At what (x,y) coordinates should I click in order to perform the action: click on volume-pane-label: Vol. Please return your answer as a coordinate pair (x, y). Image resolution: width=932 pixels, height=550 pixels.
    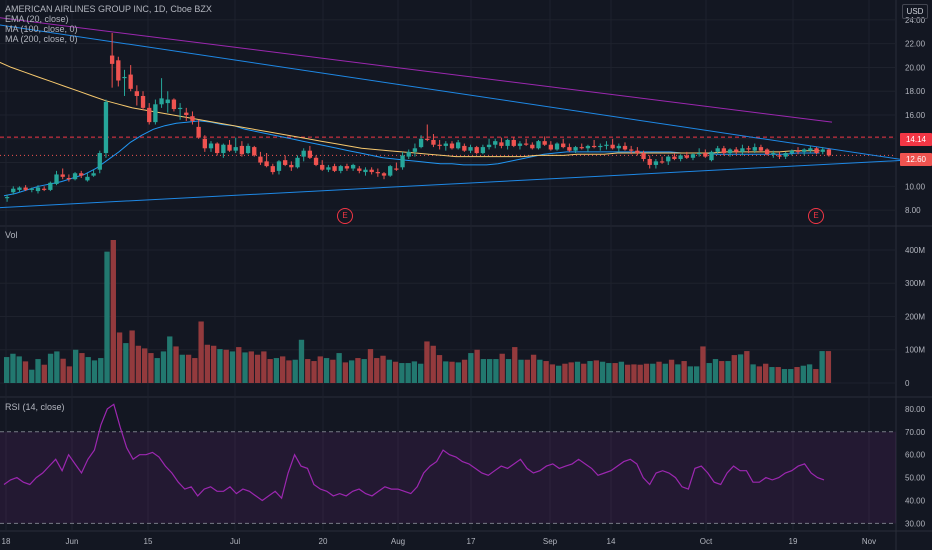
    Looking at the image, I should click on (11, 235).